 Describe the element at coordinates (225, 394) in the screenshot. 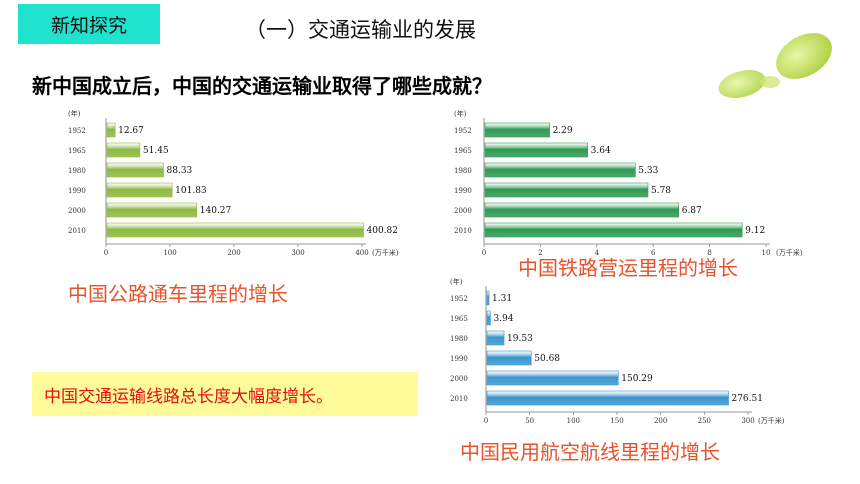

I see `summary-box: 中国交通运输线路总长度大幅度增长。` at that location.